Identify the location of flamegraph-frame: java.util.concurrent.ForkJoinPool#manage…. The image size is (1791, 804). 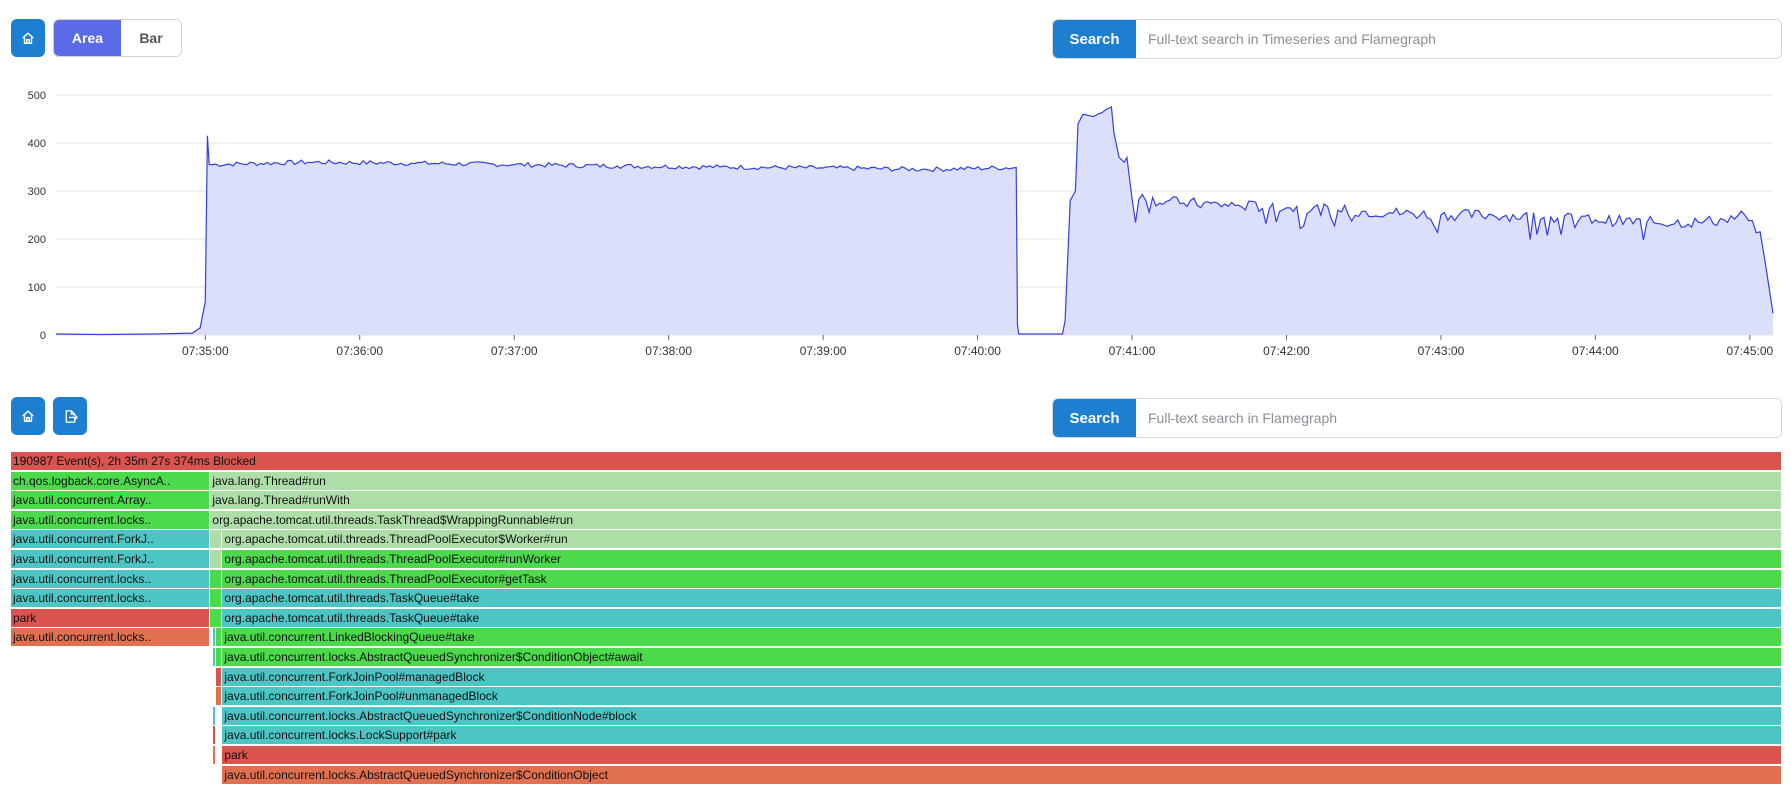
(1001, 676).